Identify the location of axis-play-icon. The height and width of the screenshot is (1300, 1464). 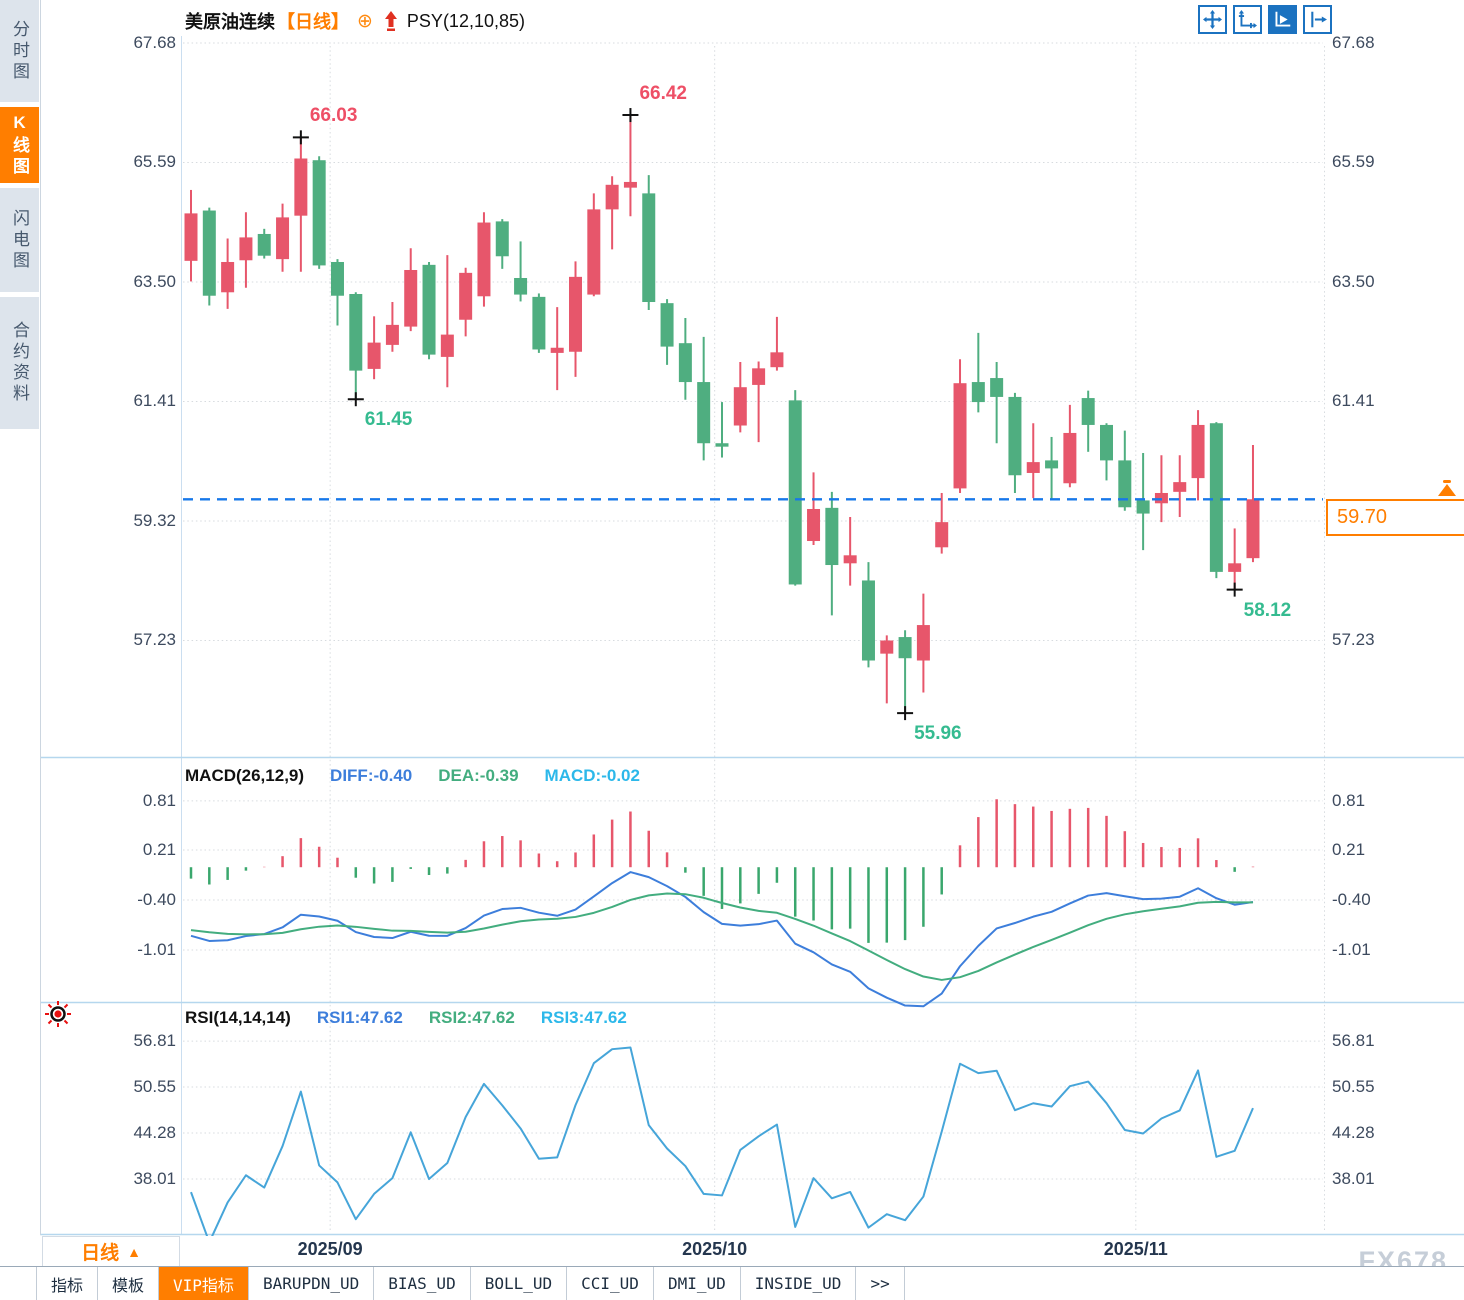
(1282, 19).